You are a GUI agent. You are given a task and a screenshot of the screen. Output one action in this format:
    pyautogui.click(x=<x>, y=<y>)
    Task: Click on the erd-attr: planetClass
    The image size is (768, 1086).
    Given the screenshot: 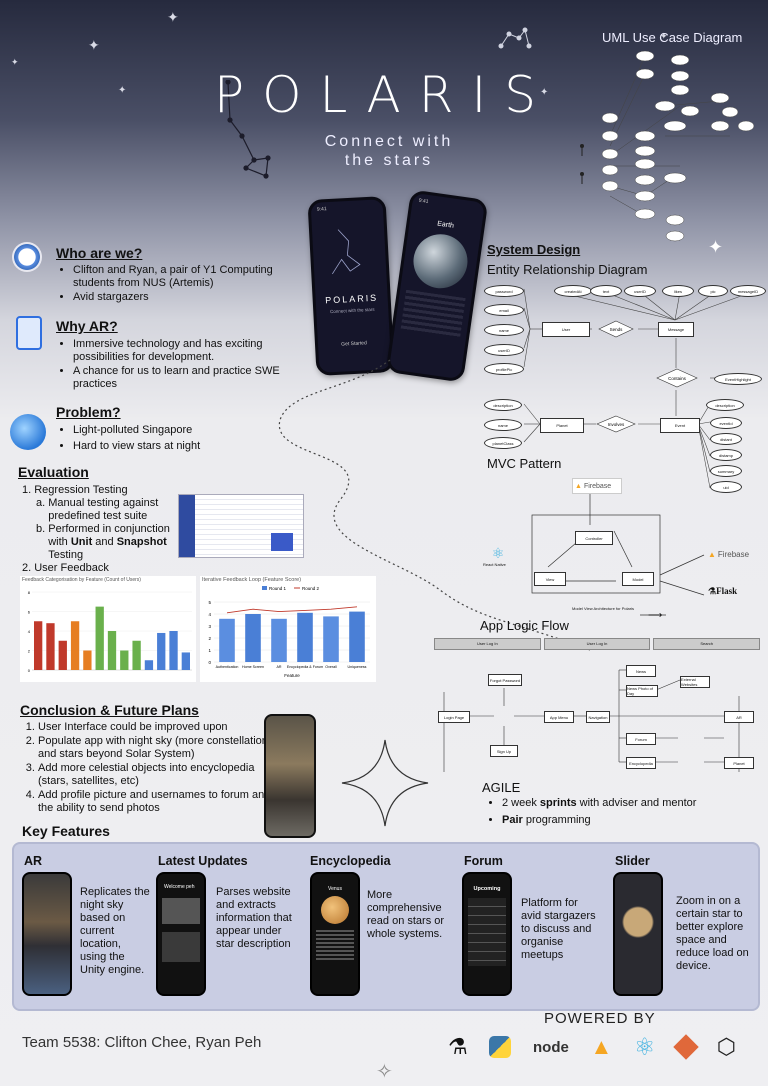 What is the action you would take?
    pyautogui.click(x=503, y=443)
    